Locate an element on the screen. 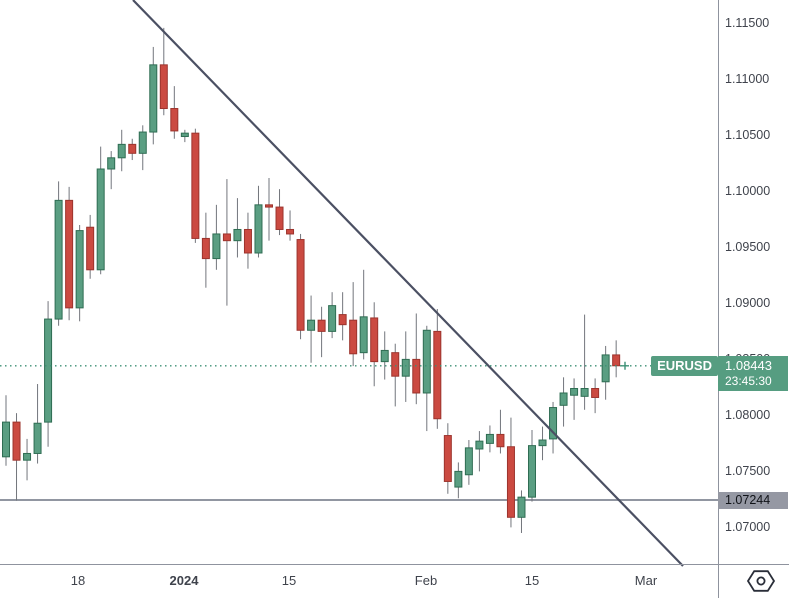 The height and width of the screenshot is (598, 789). last-price-badge: 1.08443 23:45:30 is located at coordinates (753, 373).